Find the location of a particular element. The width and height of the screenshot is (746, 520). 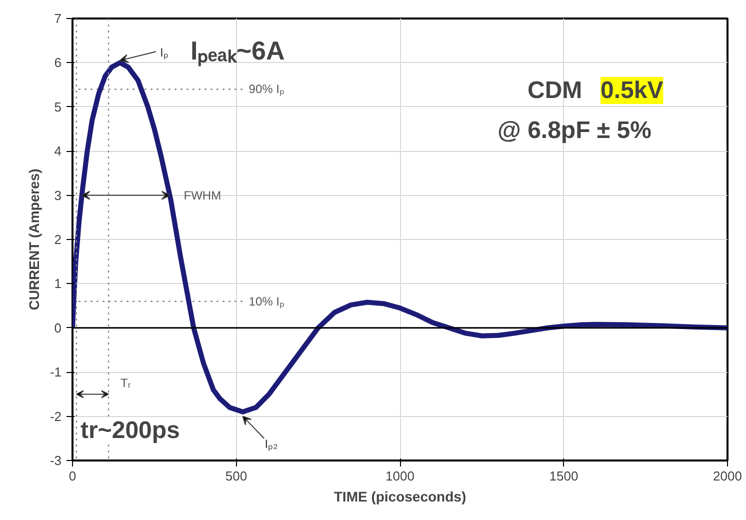

x-tick-label: 500 is located at coordinates (236, 476).